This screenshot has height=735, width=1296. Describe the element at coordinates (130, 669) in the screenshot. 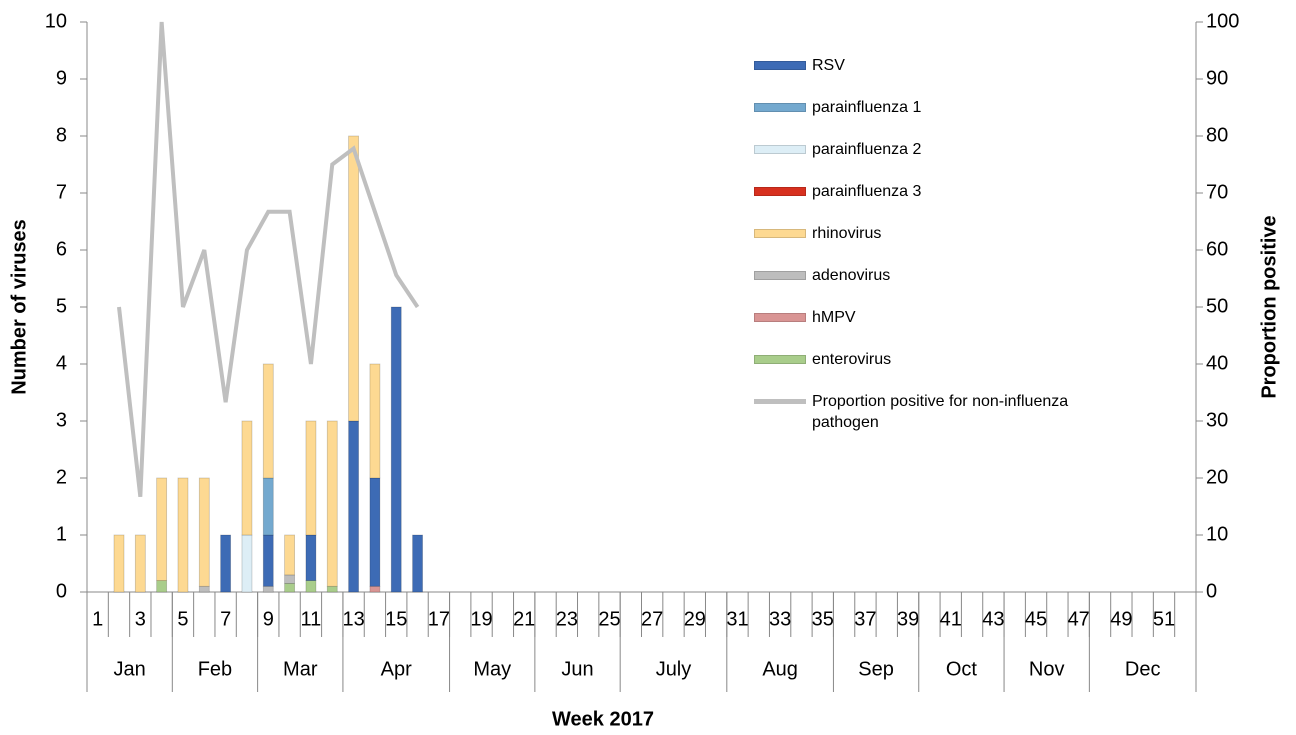

I see `month-label: Jan` at that location.